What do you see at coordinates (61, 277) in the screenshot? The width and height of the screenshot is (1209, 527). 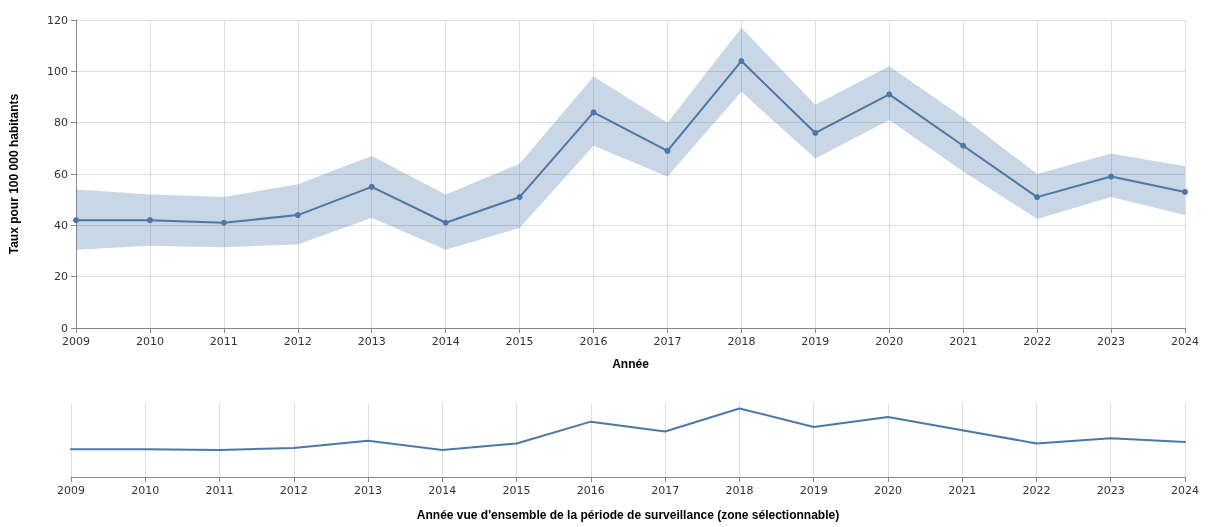 I see `y-tick-label: 20` at bounding box center [61, 277].